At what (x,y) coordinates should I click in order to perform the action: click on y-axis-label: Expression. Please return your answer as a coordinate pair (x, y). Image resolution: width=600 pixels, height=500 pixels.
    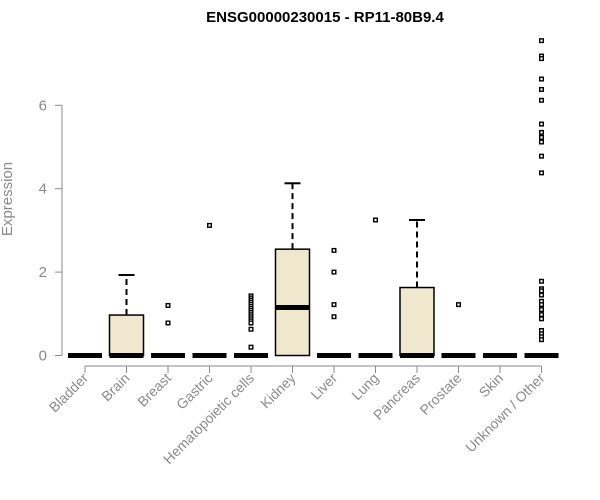
    Looking at the image, I should click on (8, 199).